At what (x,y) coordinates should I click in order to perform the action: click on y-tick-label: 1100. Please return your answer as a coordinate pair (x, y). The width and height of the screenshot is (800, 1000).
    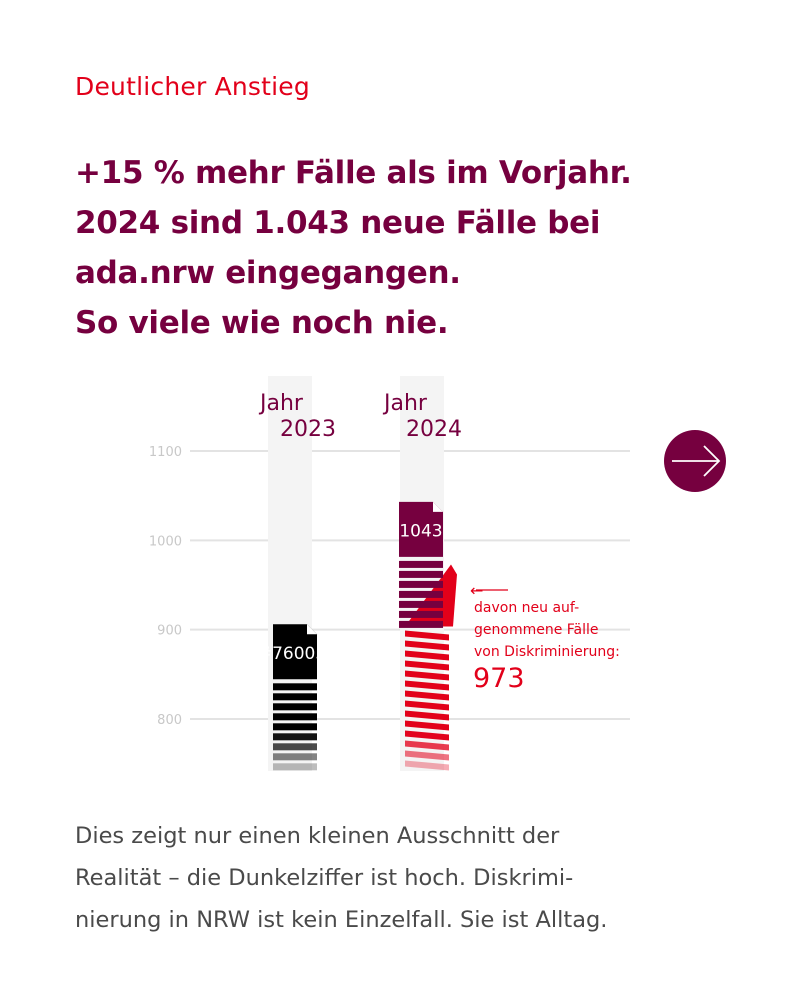
    Looking at the image, I should click on (165, 452).